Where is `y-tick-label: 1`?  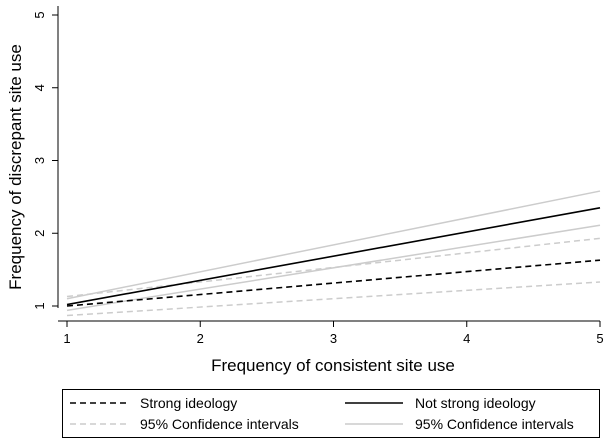
y-tick-label: 1 is located at coordinates (39, 305).